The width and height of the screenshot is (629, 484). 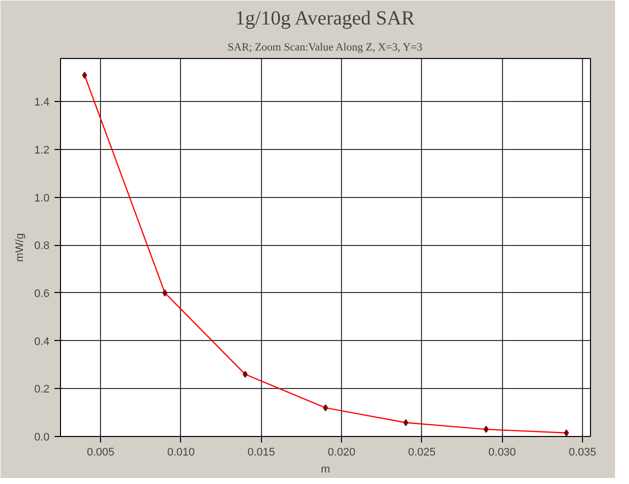 What do you see at coordinates (422, 452) in the screenshot?
I see `x-tick-label: 0.025` at bounding box center [422, 452].